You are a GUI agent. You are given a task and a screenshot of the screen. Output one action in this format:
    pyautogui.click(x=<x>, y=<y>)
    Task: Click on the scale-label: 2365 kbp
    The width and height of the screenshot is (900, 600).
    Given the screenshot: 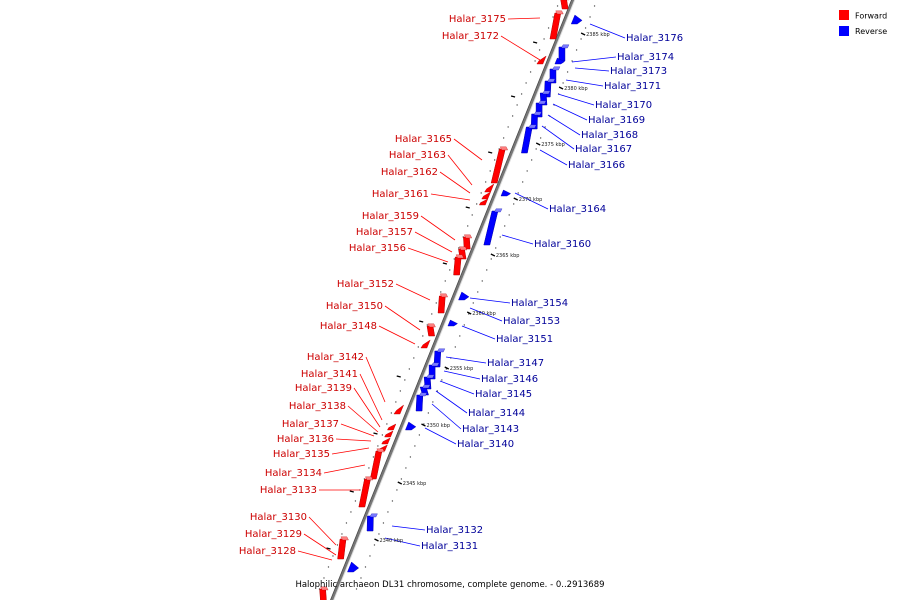 What is the action you would take?
    pyautogui.click(x=508, y=256)
    